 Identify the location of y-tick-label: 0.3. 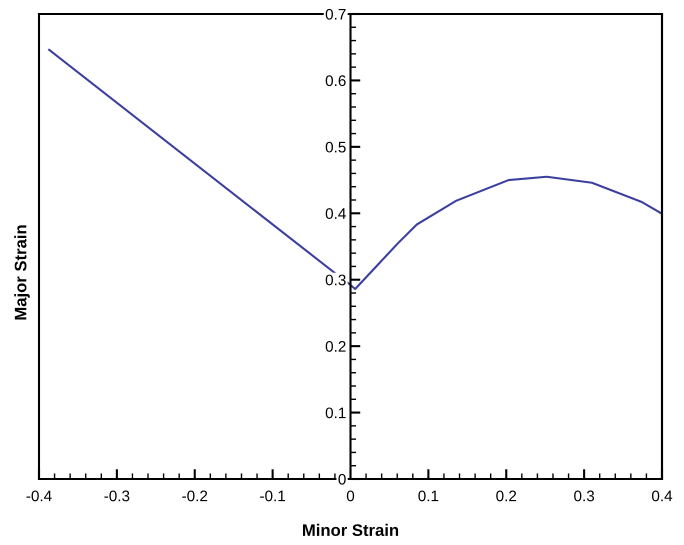
(336, 280).